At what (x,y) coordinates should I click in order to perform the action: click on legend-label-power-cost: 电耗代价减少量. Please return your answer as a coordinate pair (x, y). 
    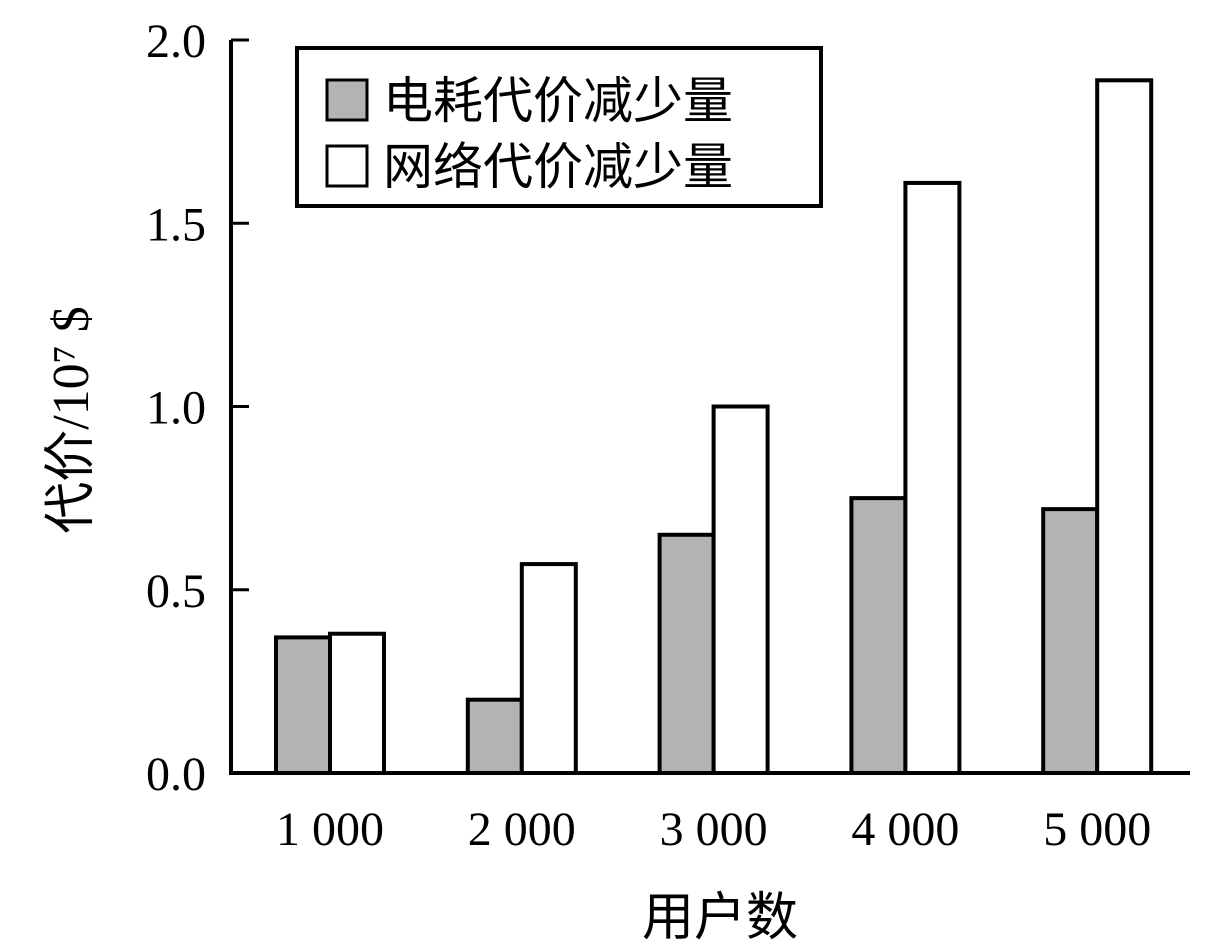
    Looking at the image, I should click on (558, 101).